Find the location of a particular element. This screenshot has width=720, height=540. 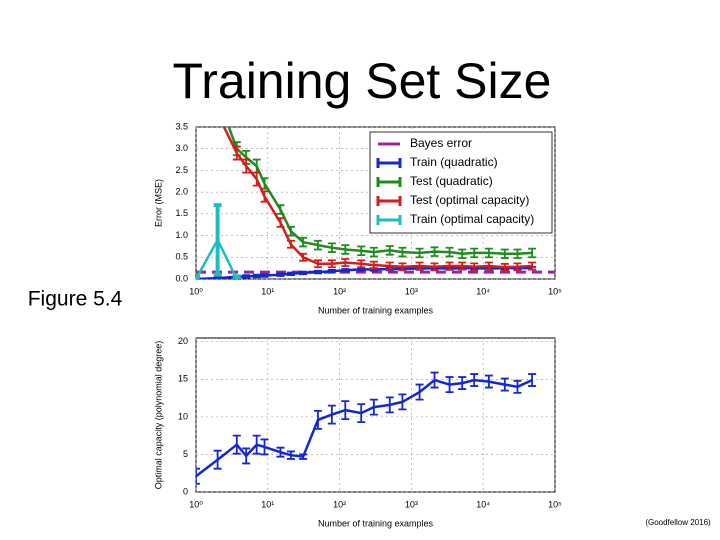

figure-label: Figure 5.4 is located at coordinates (75, 299).